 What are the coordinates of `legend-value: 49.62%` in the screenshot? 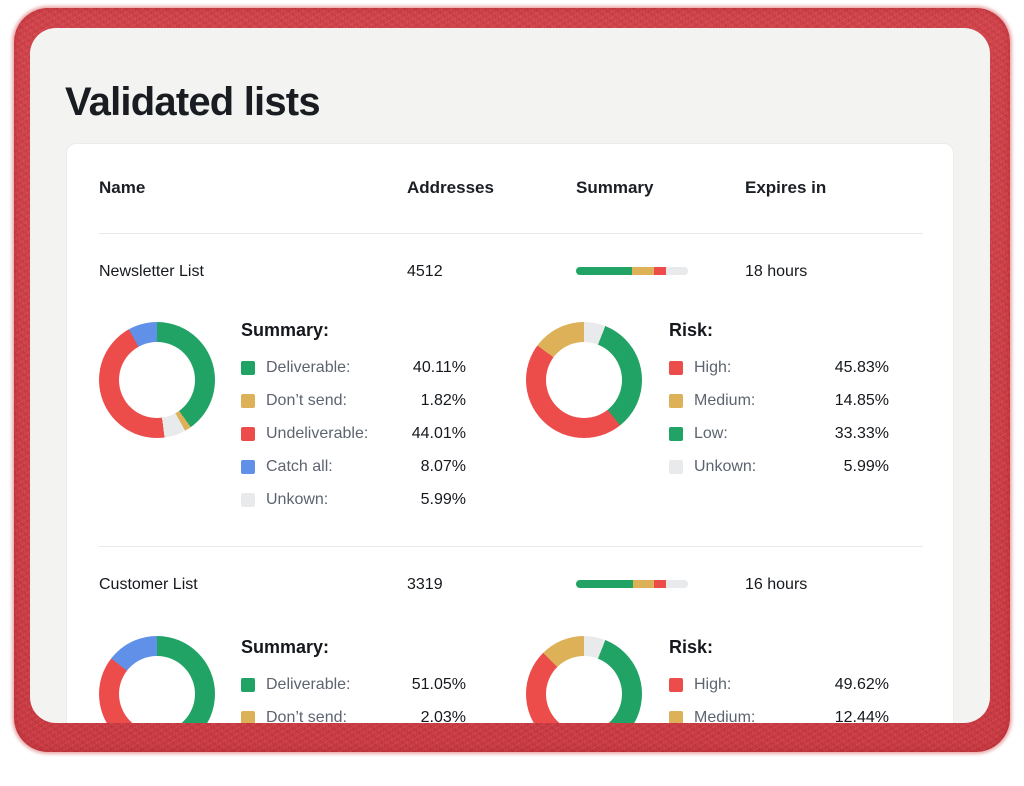 It's located at (861, 684).